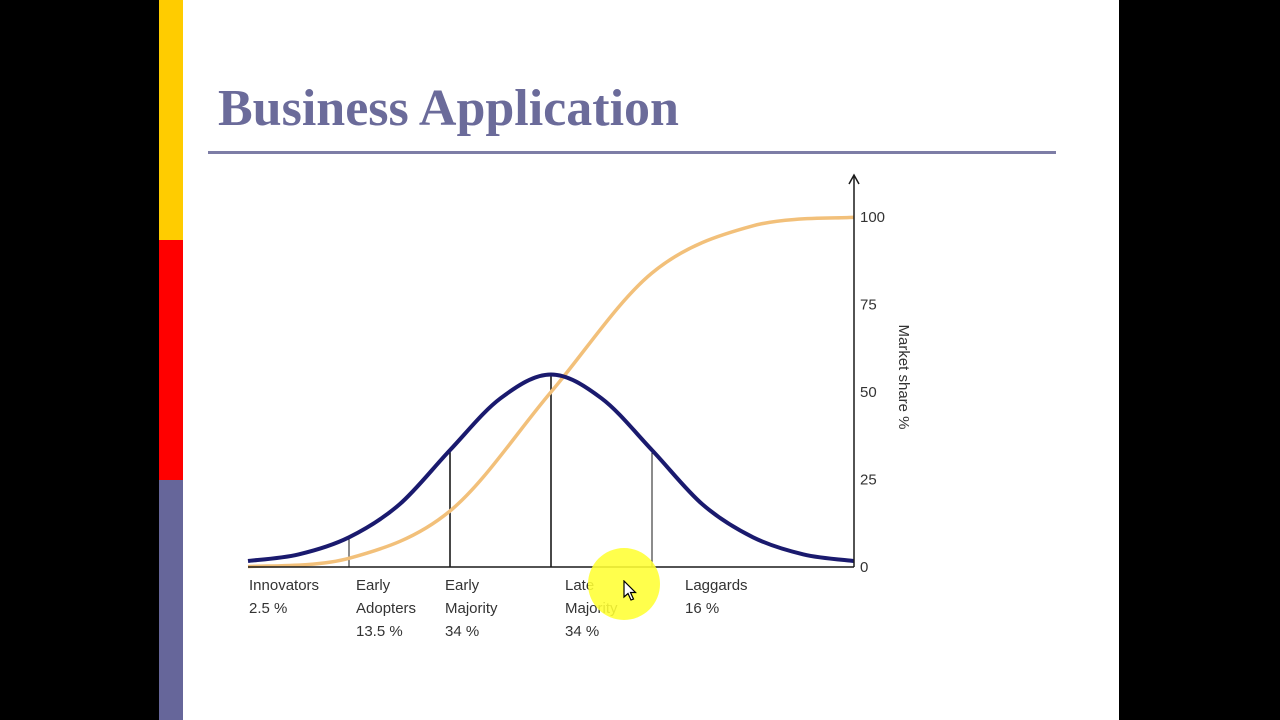  I want to click on y-tick-labels: 0 25 50 75 100, so click(872, 392).